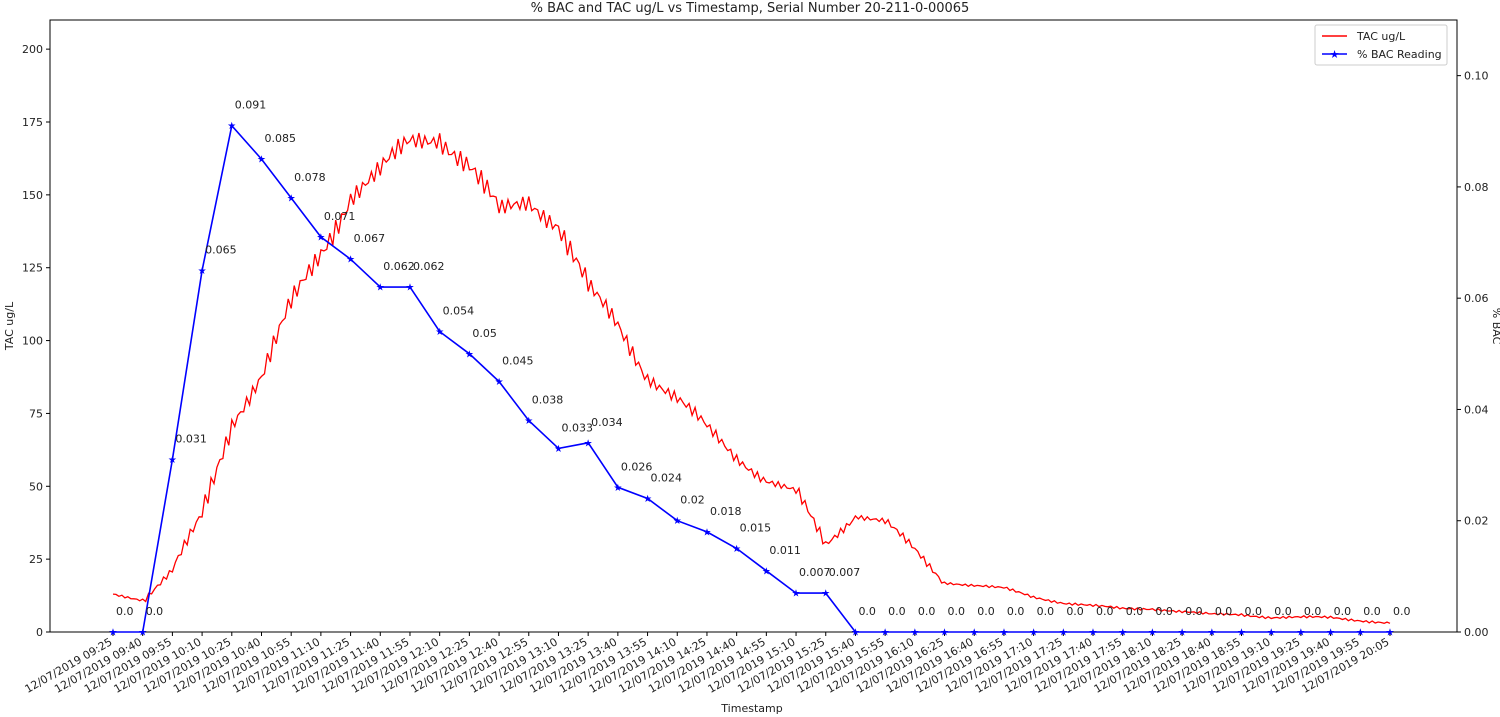 The height and width of the screenshot is (717, 1500). Describe the element at coordinates (607, 422) in the screenshot. I see `bac-data-label: 0.034` at that location.